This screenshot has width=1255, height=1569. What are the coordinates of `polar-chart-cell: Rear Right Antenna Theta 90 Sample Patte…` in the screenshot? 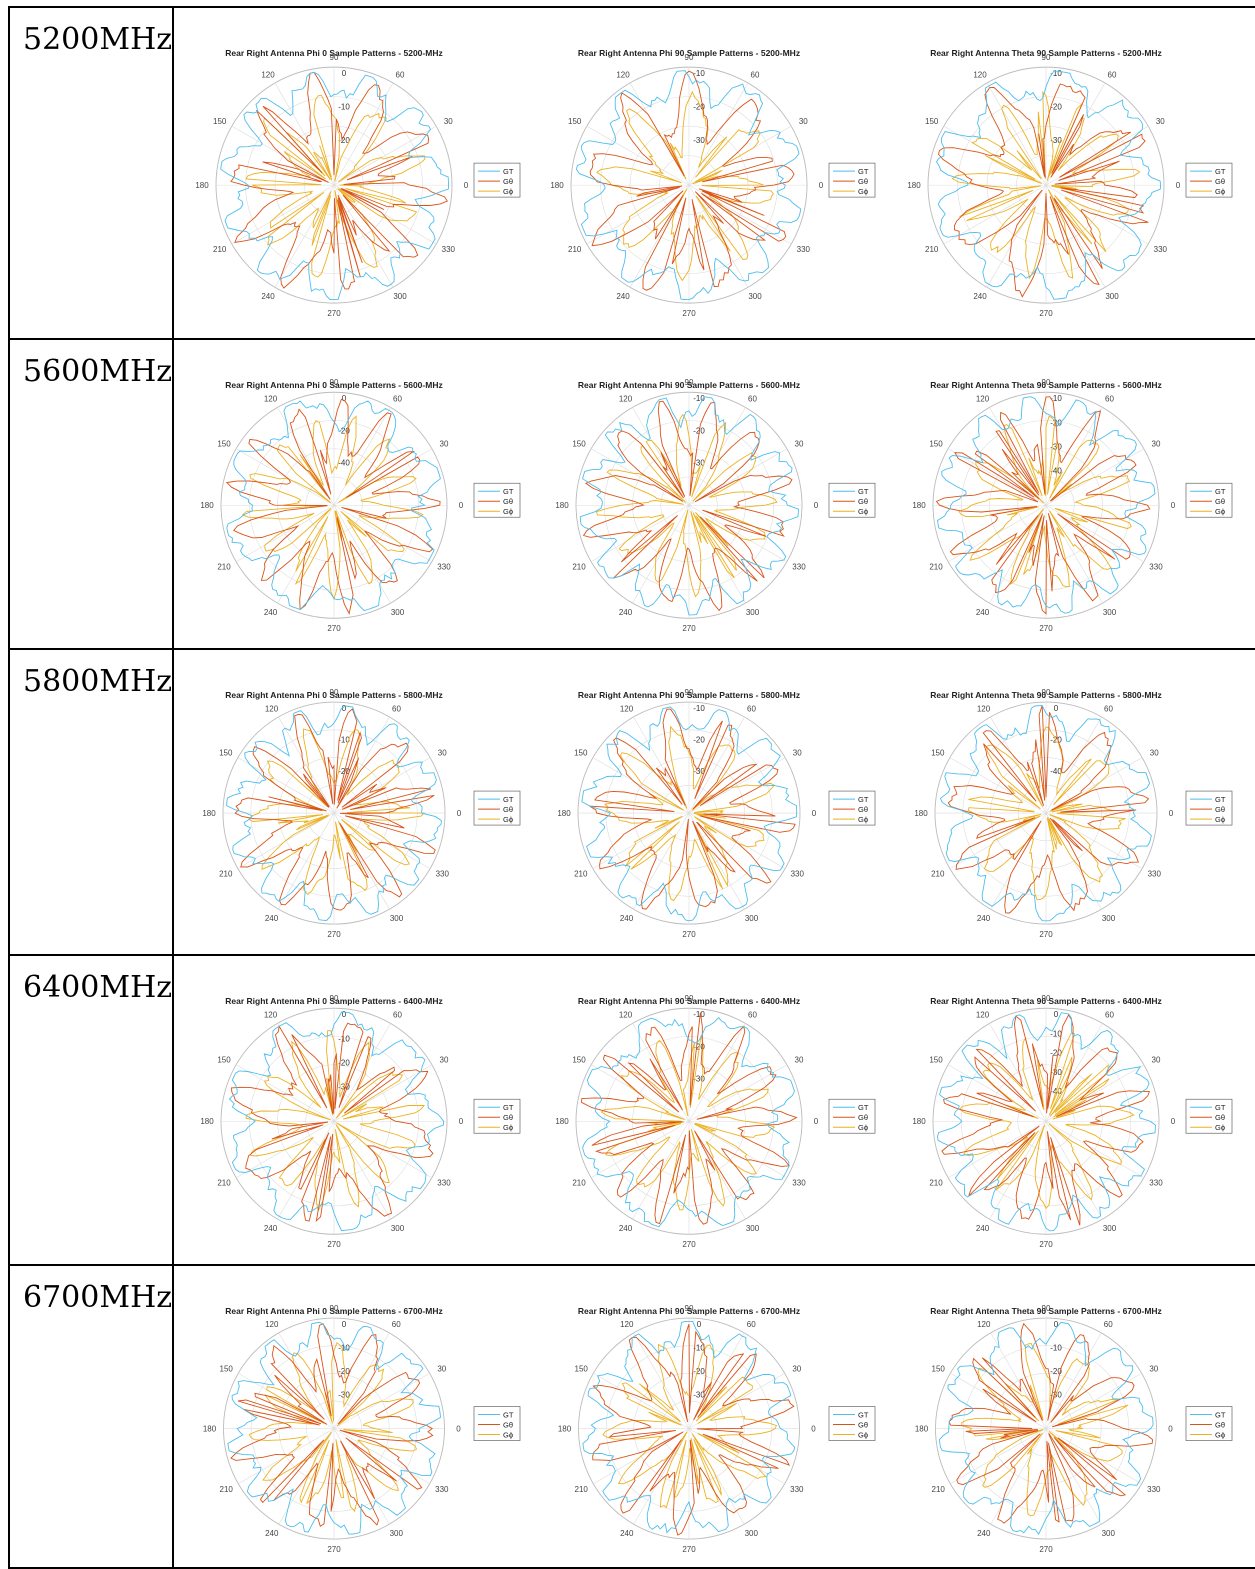 It's located at (1065, 173).